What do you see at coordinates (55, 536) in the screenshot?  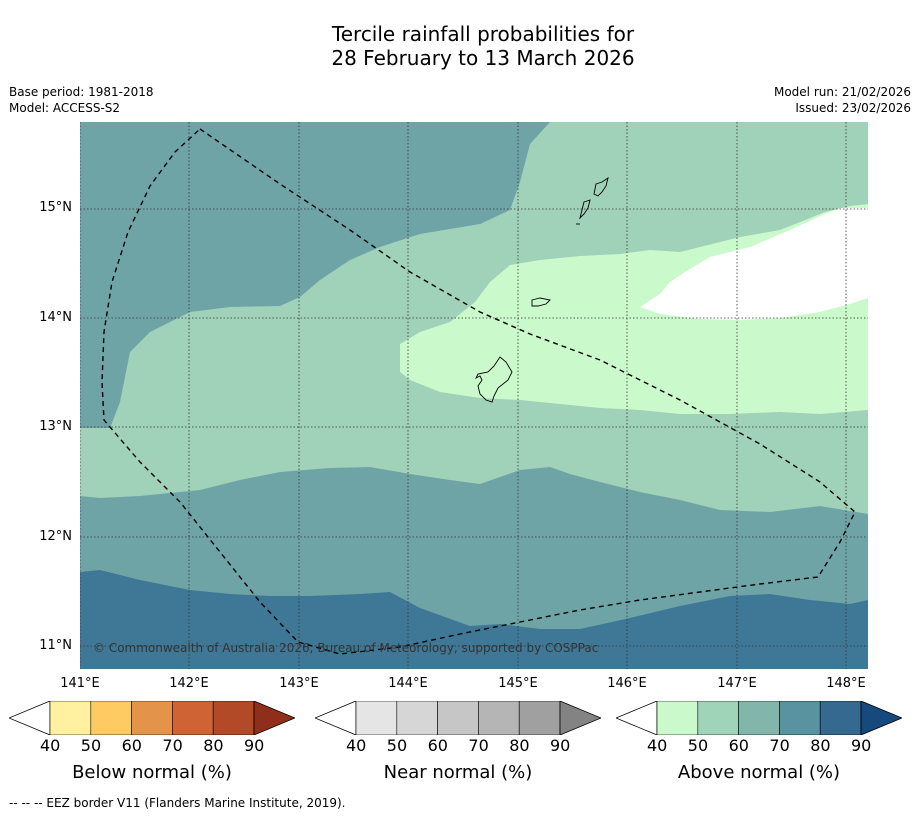 I see `lat-label: 12°N` at bounding box center [55, 536].